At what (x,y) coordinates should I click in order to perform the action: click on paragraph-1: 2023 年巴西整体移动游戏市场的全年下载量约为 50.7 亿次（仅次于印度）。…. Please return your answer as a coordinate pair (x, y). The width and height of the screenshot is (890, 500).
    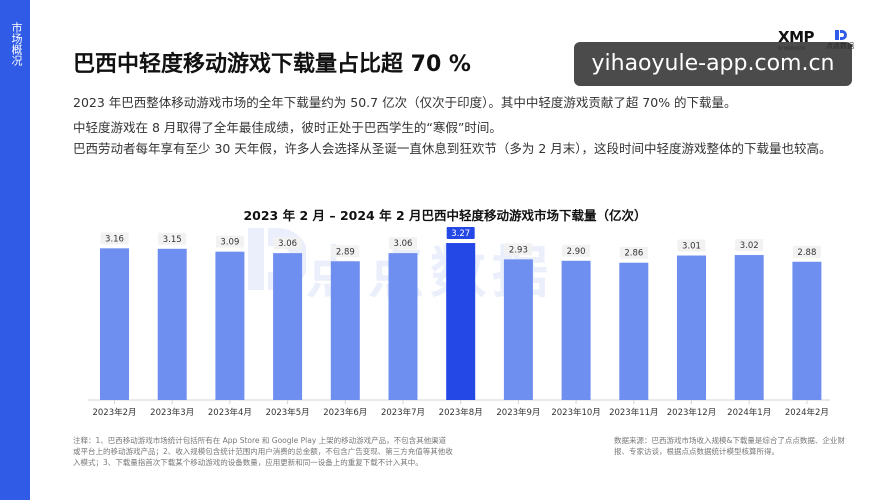
    Looking at the image, I should click on (405, 102).